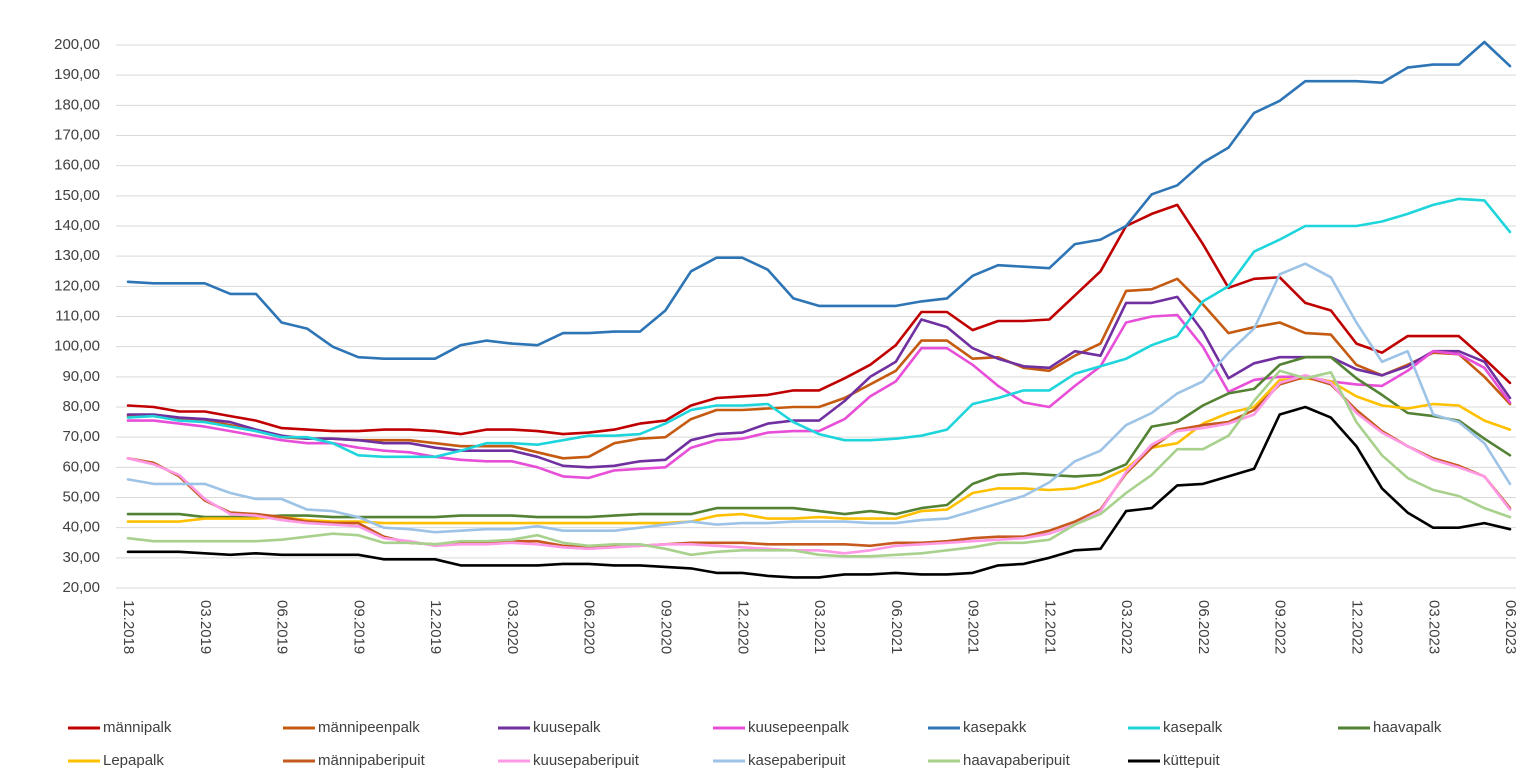 This screenshot has width=1520, height=783. Describe the element at coordinates (77, 104) in the screenshot. I see `y-tick-label: 180,00` at that location.